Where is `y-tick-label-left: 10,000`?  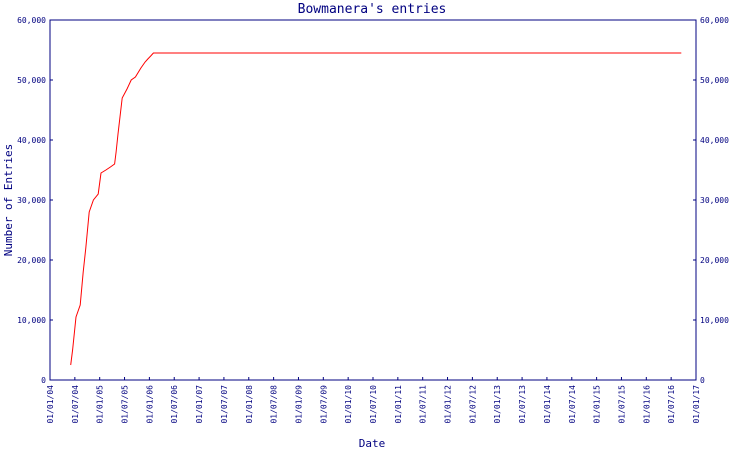 y-tick-label-left: 10,000 is located at coordinates (31, 320).